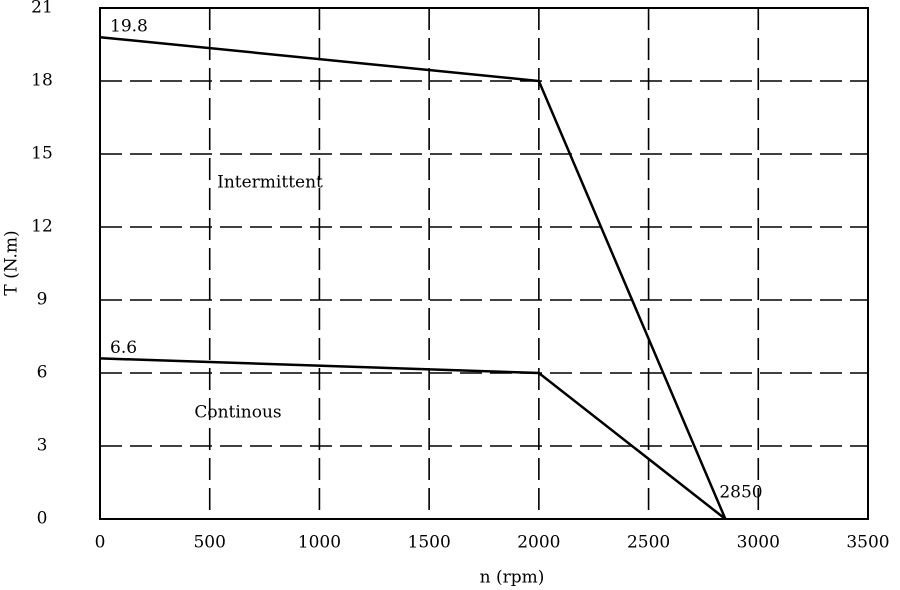 The image size is (900, 590). What do you see at coordinates (270, 183) in the screenshot?
I see `region-label: Intermittent` at bounding box center [270, 183].